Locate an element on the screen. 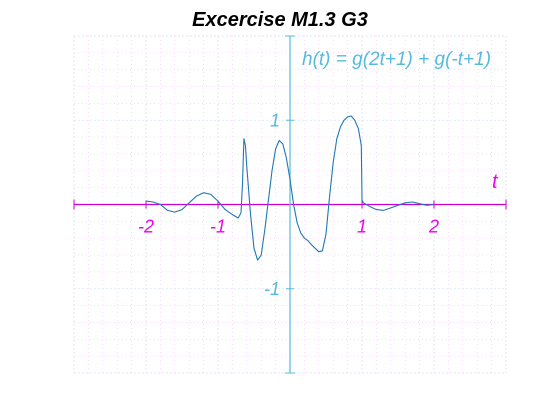 This screenshot has width=560, height=420. y-tick-label: -1 is located at coordinates (272, 289).